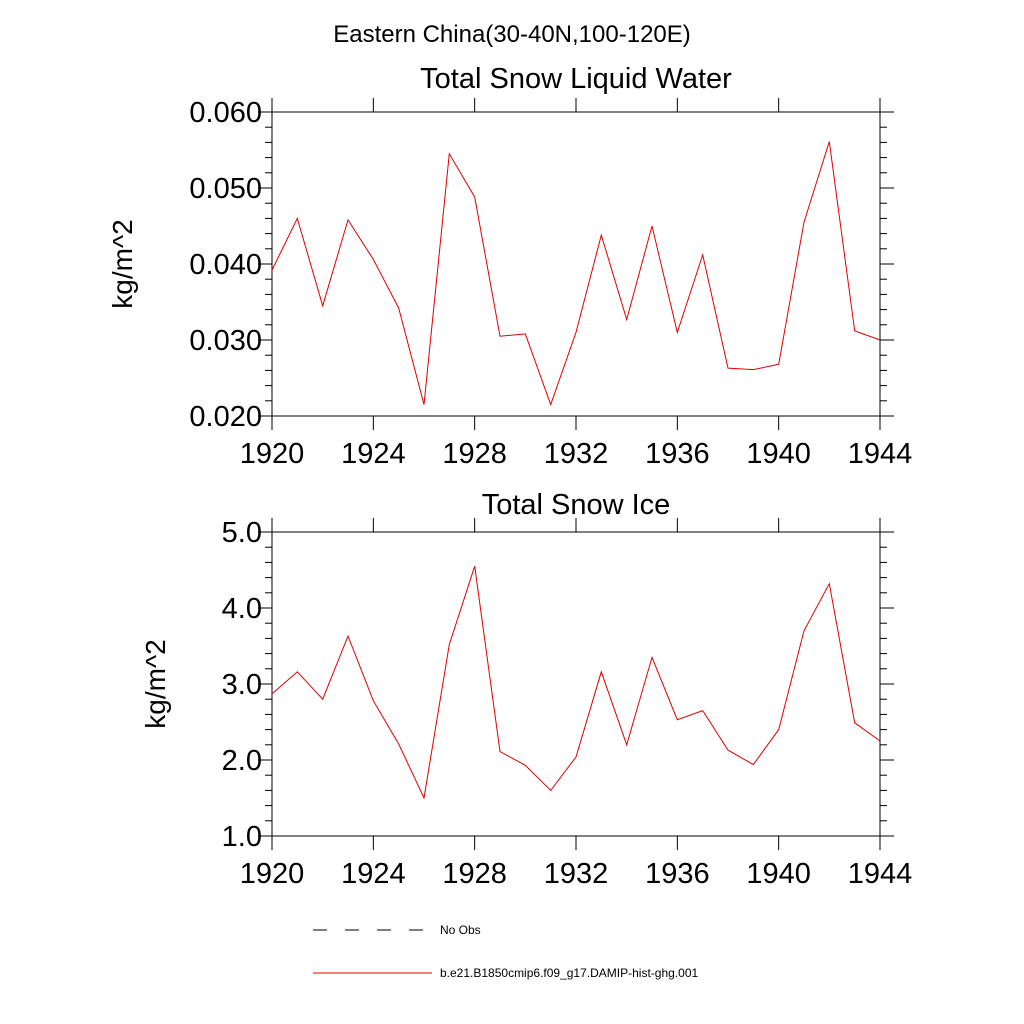  Describe the element at coordinates (242, 761) in the screenshot. I see `y-tick-label: 2.0` at that location.